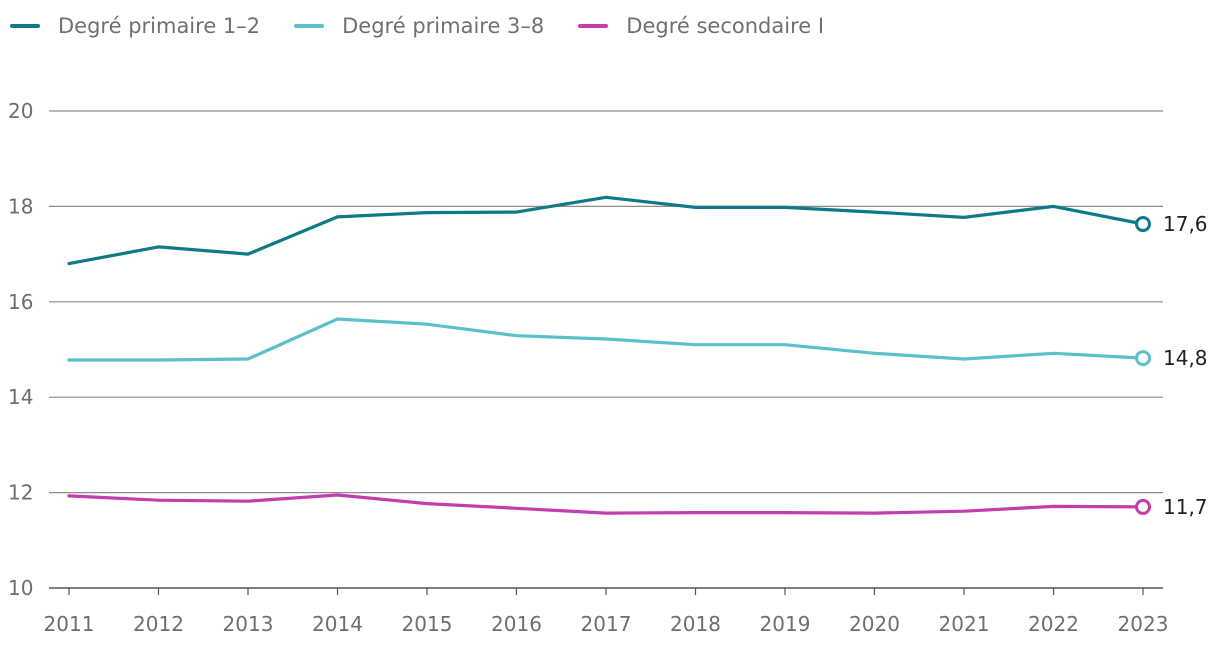  What do you see at coordinates (1053, 624) in the screenshot?
I see `x-tick-label: 2022` at bounding box center [1053, 624].